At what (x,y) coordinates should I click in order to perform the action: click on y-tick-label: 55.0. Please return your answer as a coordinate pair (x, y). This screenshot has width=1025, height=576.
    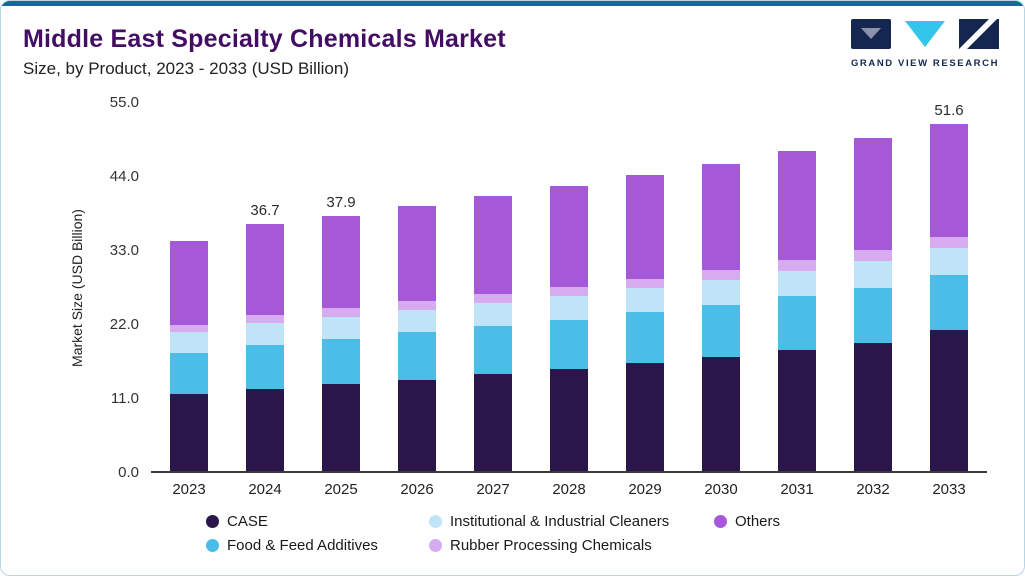
    Looking at the image, I should click on (124, 102).